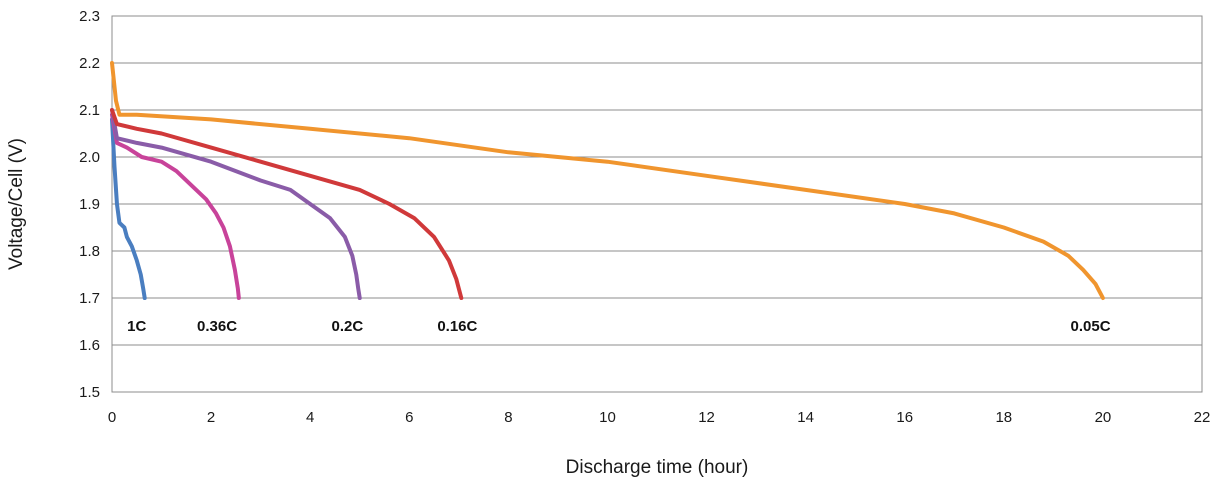 The width and height of the screenshot is (1220, 481). I want to click on y-tick-label: 1.8, so click(89, 251).